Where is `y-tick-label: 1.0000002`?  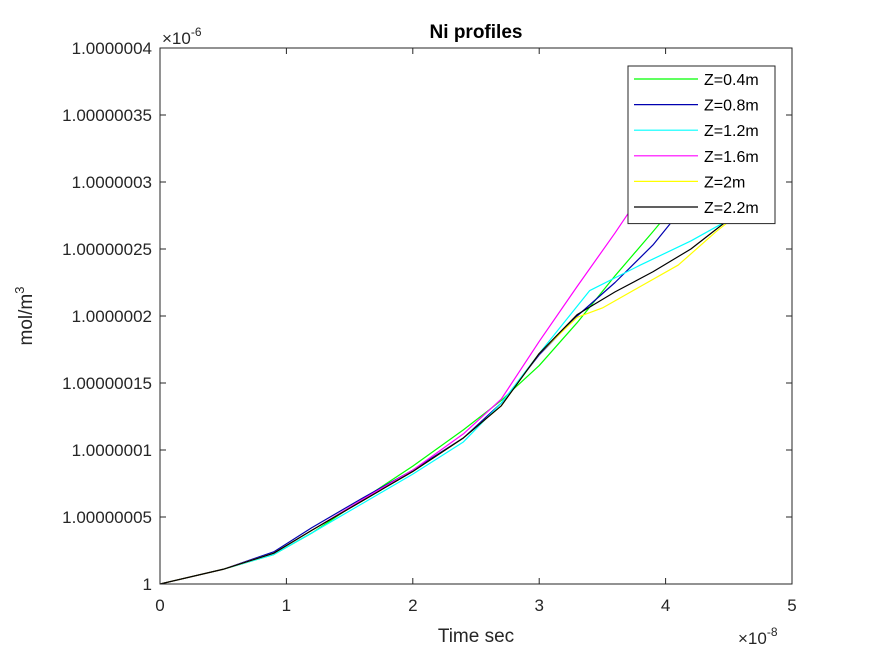
y-tick-label: 1.0000002 is located at coordinates (112, 316).